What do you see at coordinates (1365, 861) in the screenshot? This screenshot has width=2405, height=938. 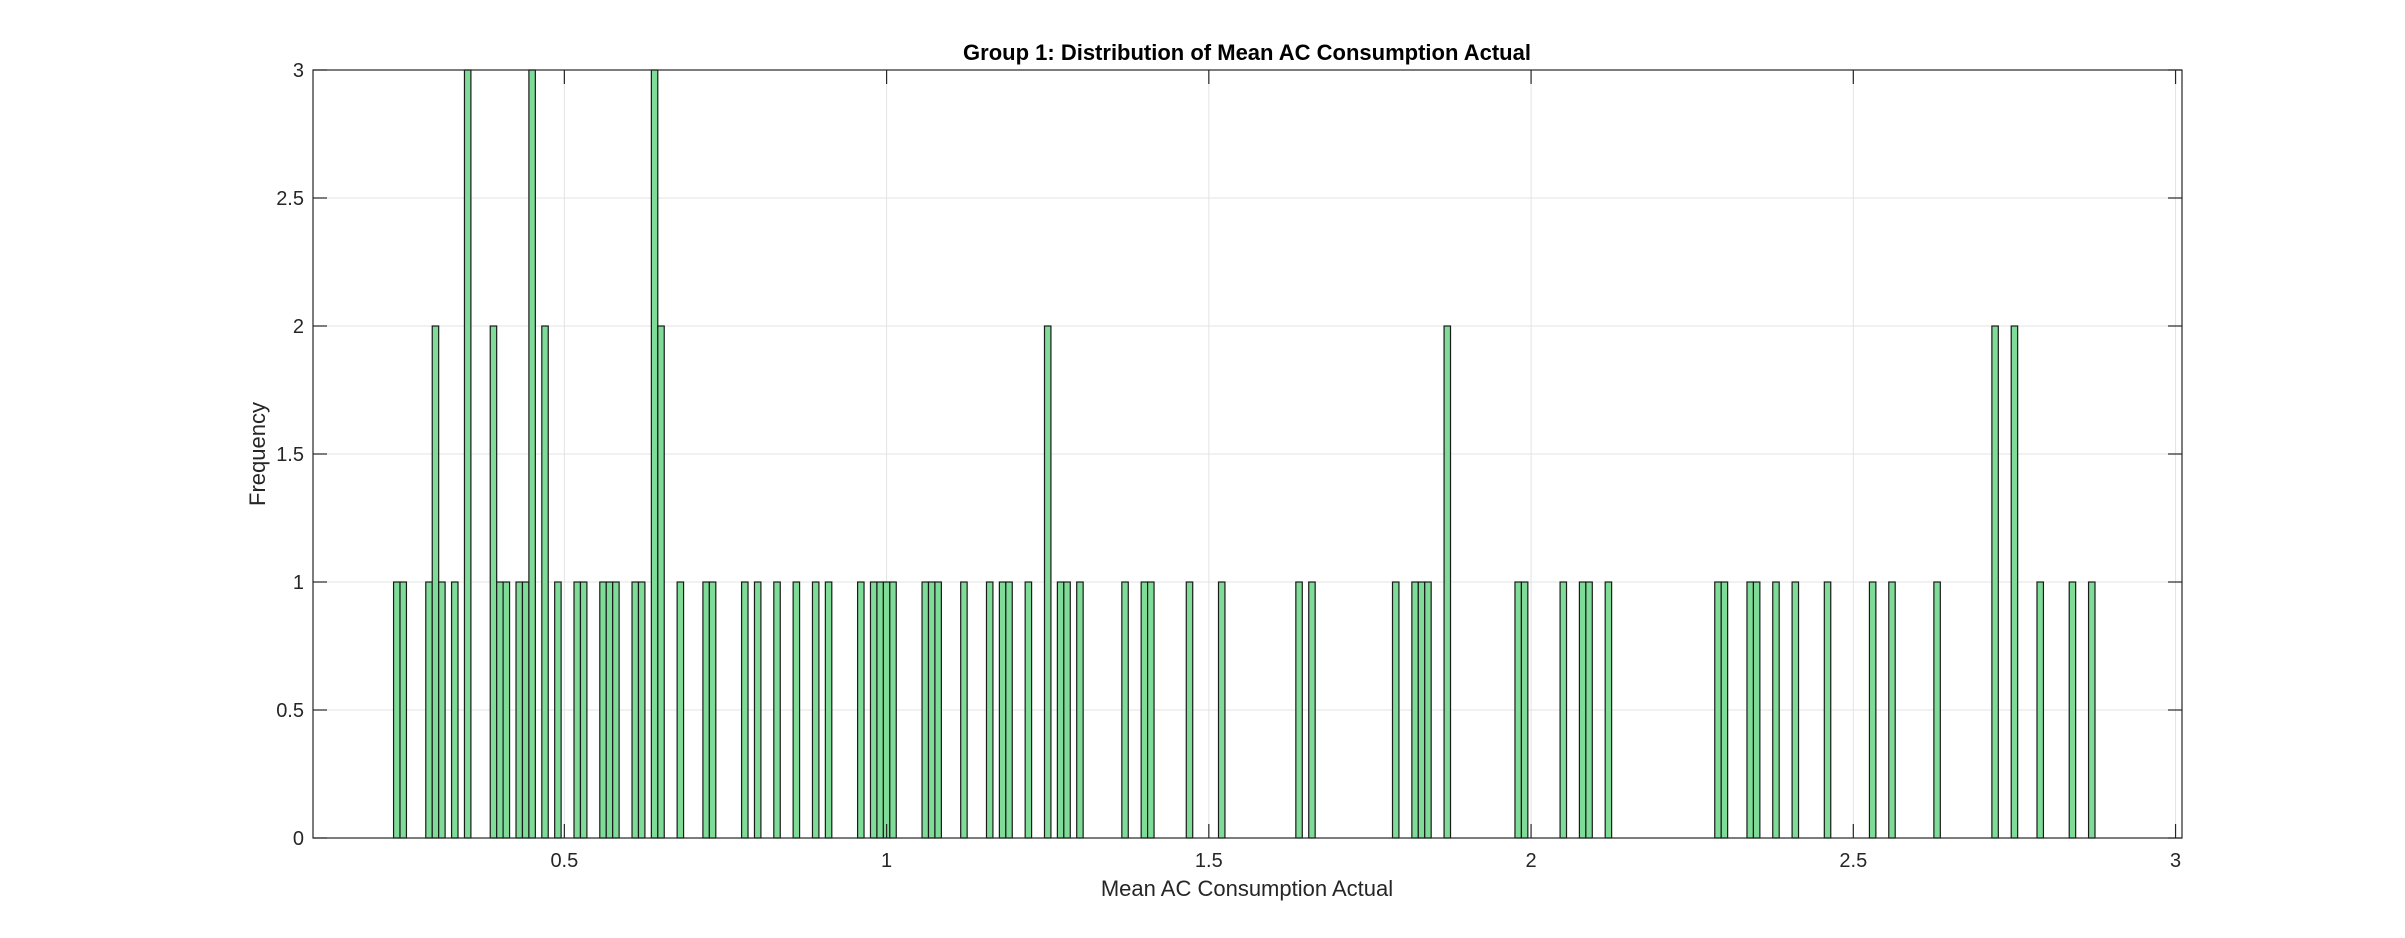 I see `x-tick-labels: 0.5 1 1.5 2 2.5 3` at bounding box center [1365, 861].